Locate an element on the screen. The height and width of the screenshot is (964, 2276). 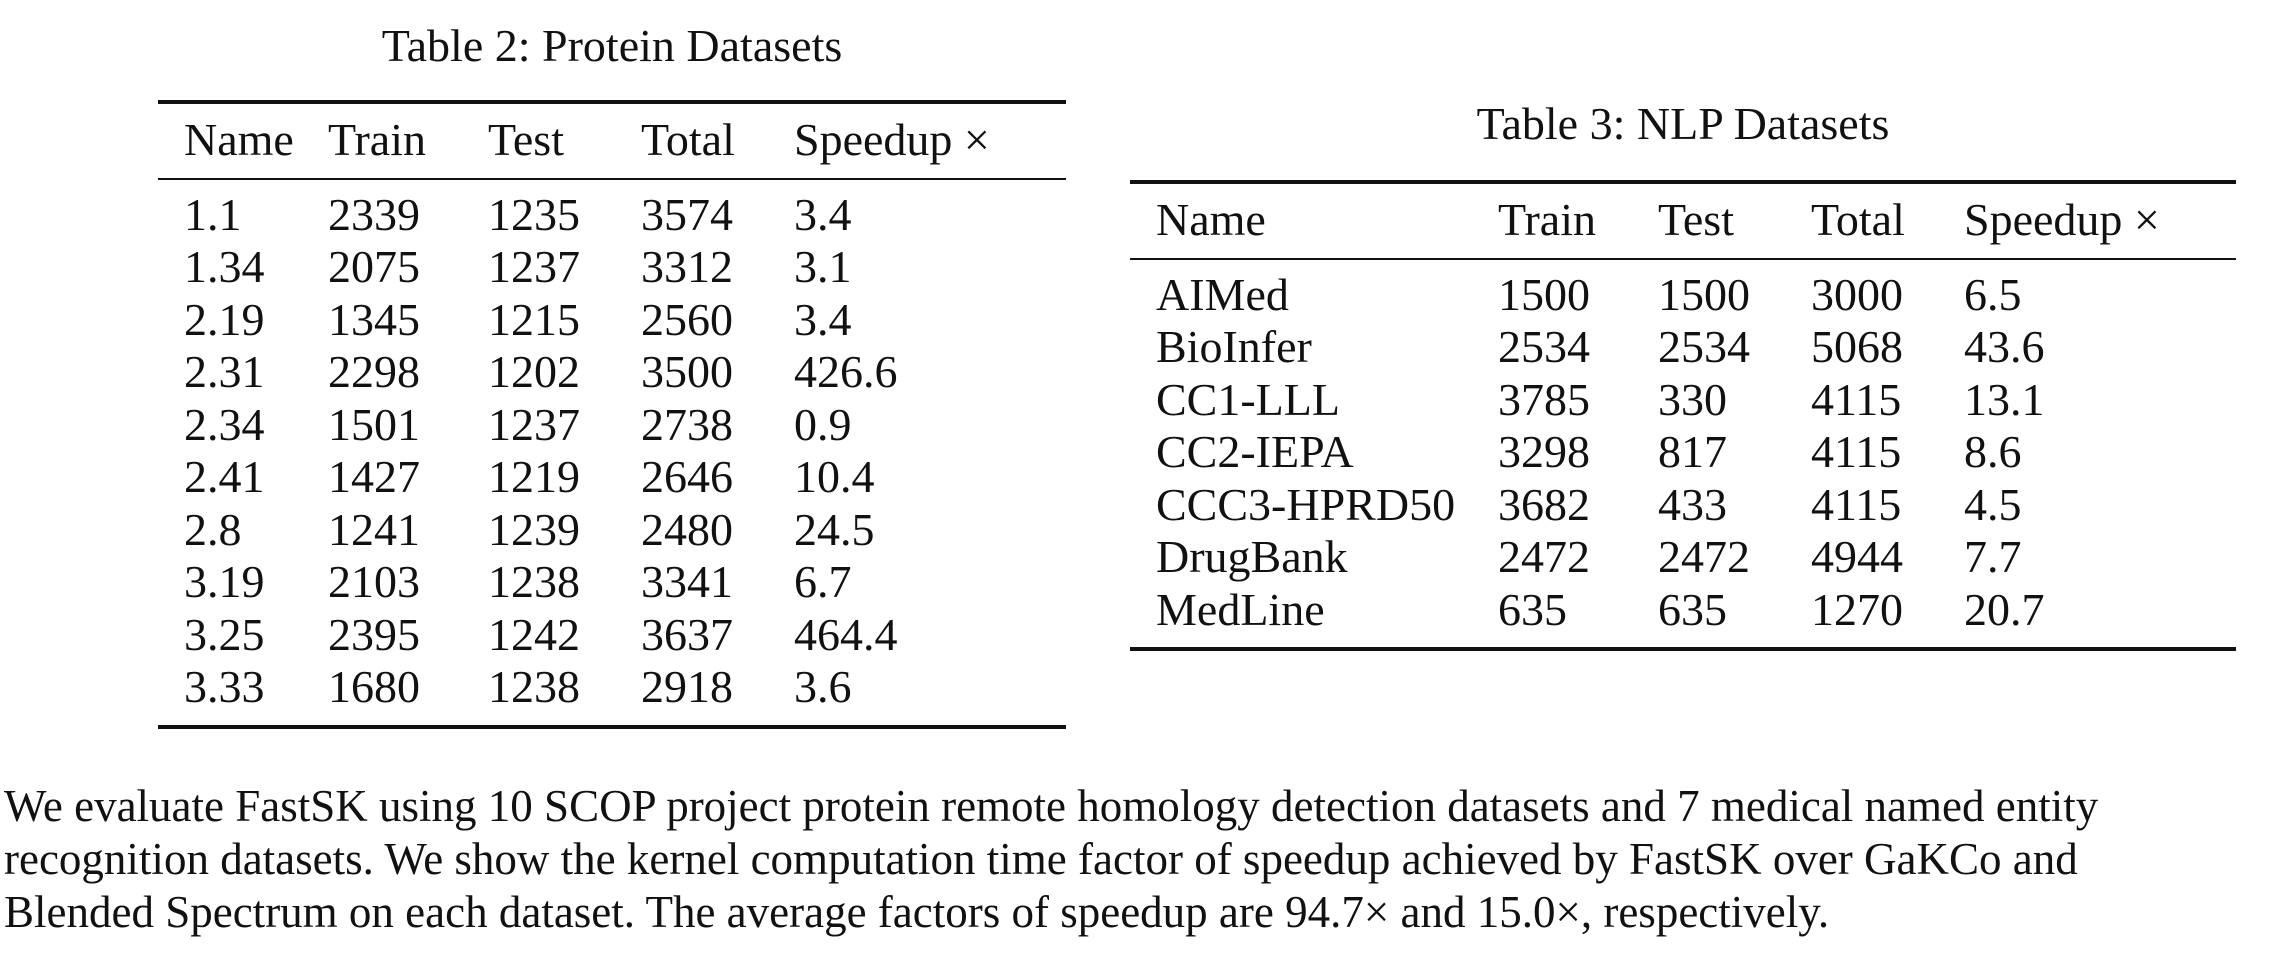
cell-test: 2534 is located at coordinates (1704, 346).